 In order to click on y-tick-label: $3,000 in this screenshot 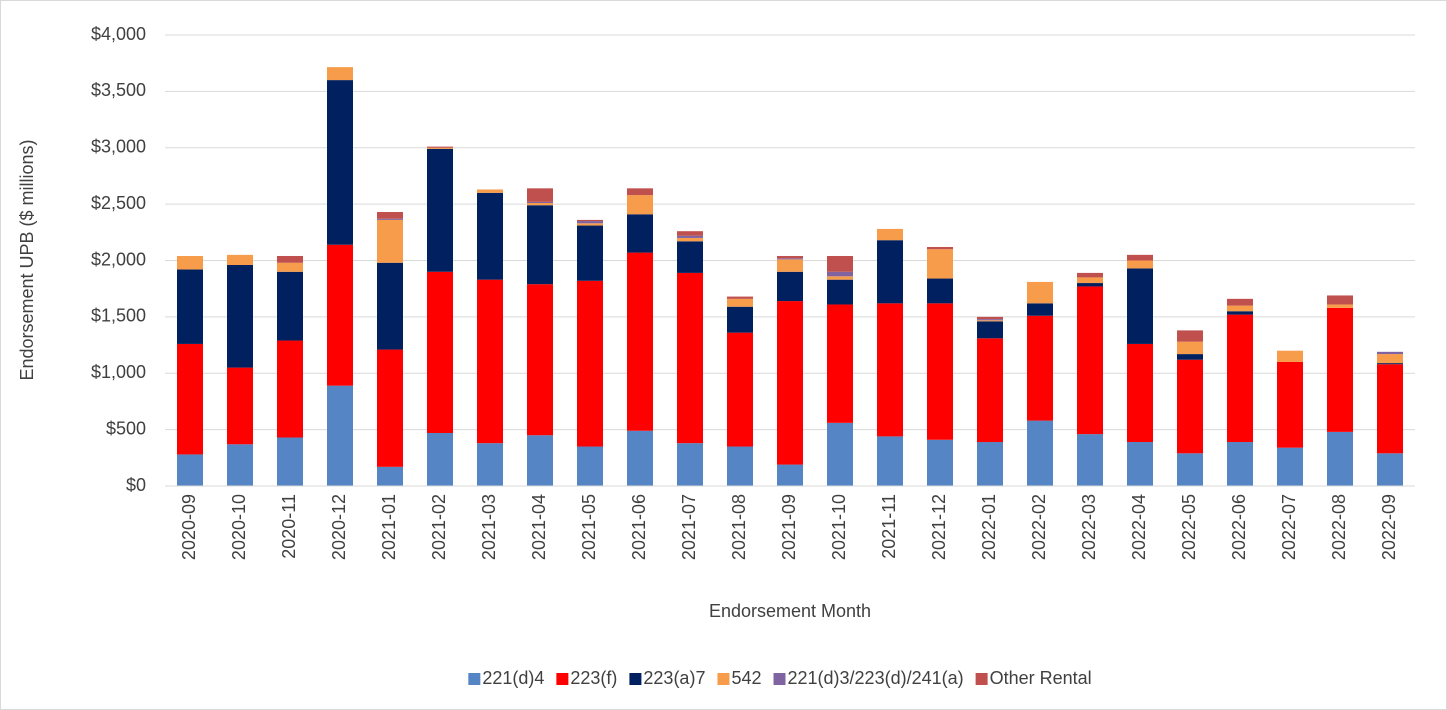, I will do `click(118, 147)`.